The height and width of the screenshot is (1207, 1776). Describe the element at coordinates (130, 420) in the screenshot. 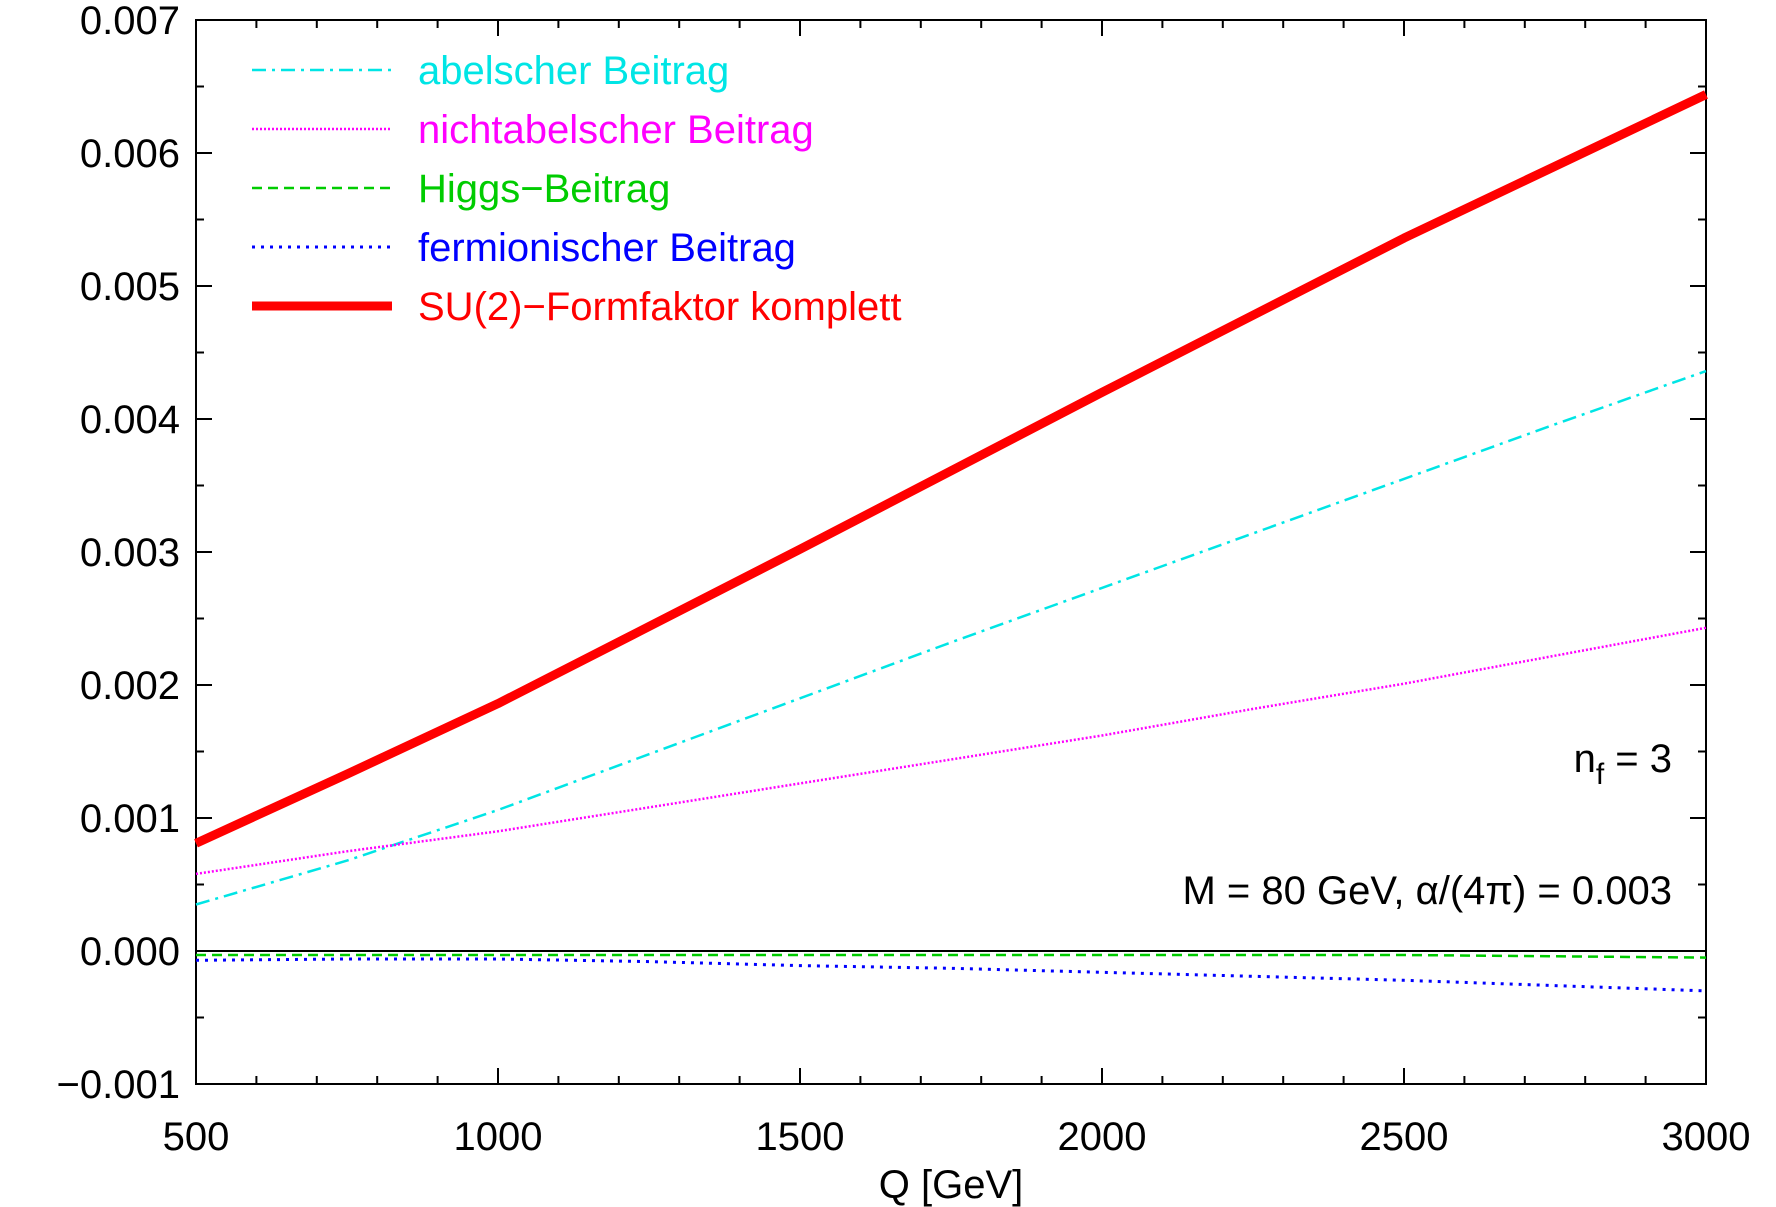

I see `y-tick-label: 0.004` at that location.